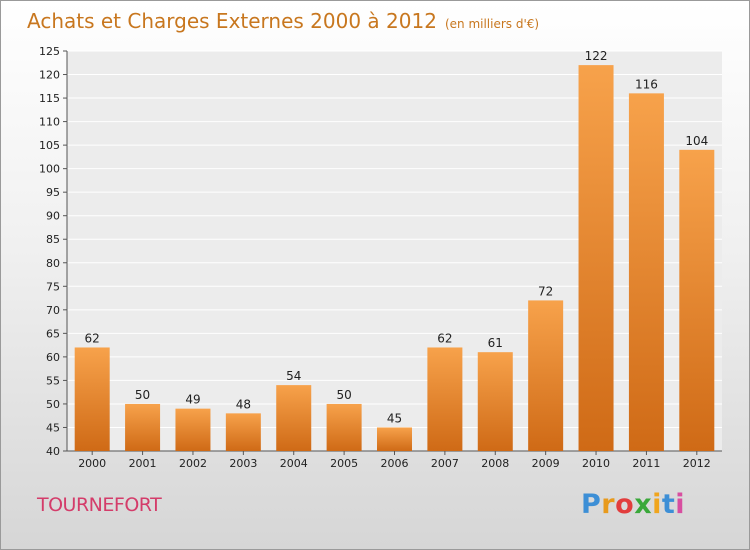  Describe the element at coordinates (92, 399) in the screenshot. I see `bar-2000` at that location.